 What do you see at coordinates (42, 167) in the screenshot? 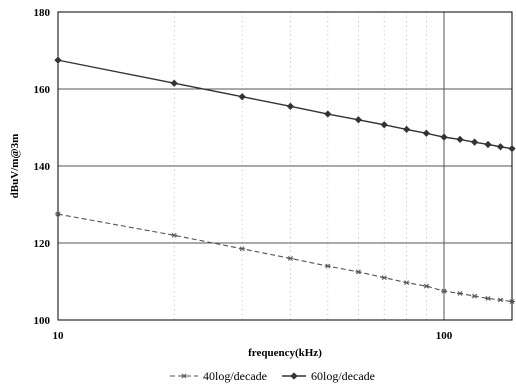
I see `y-tick-label: 140` at bounding box center [42, 167].